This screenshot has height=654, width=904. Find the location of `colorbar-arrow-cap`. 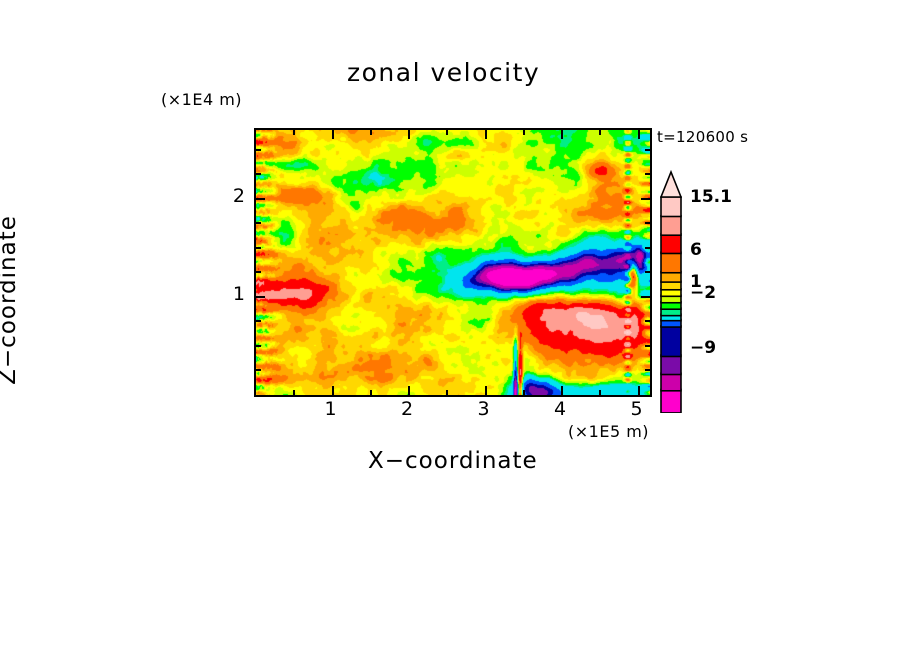

colorbar-arrow-cap is located at coordinates (671, 184).